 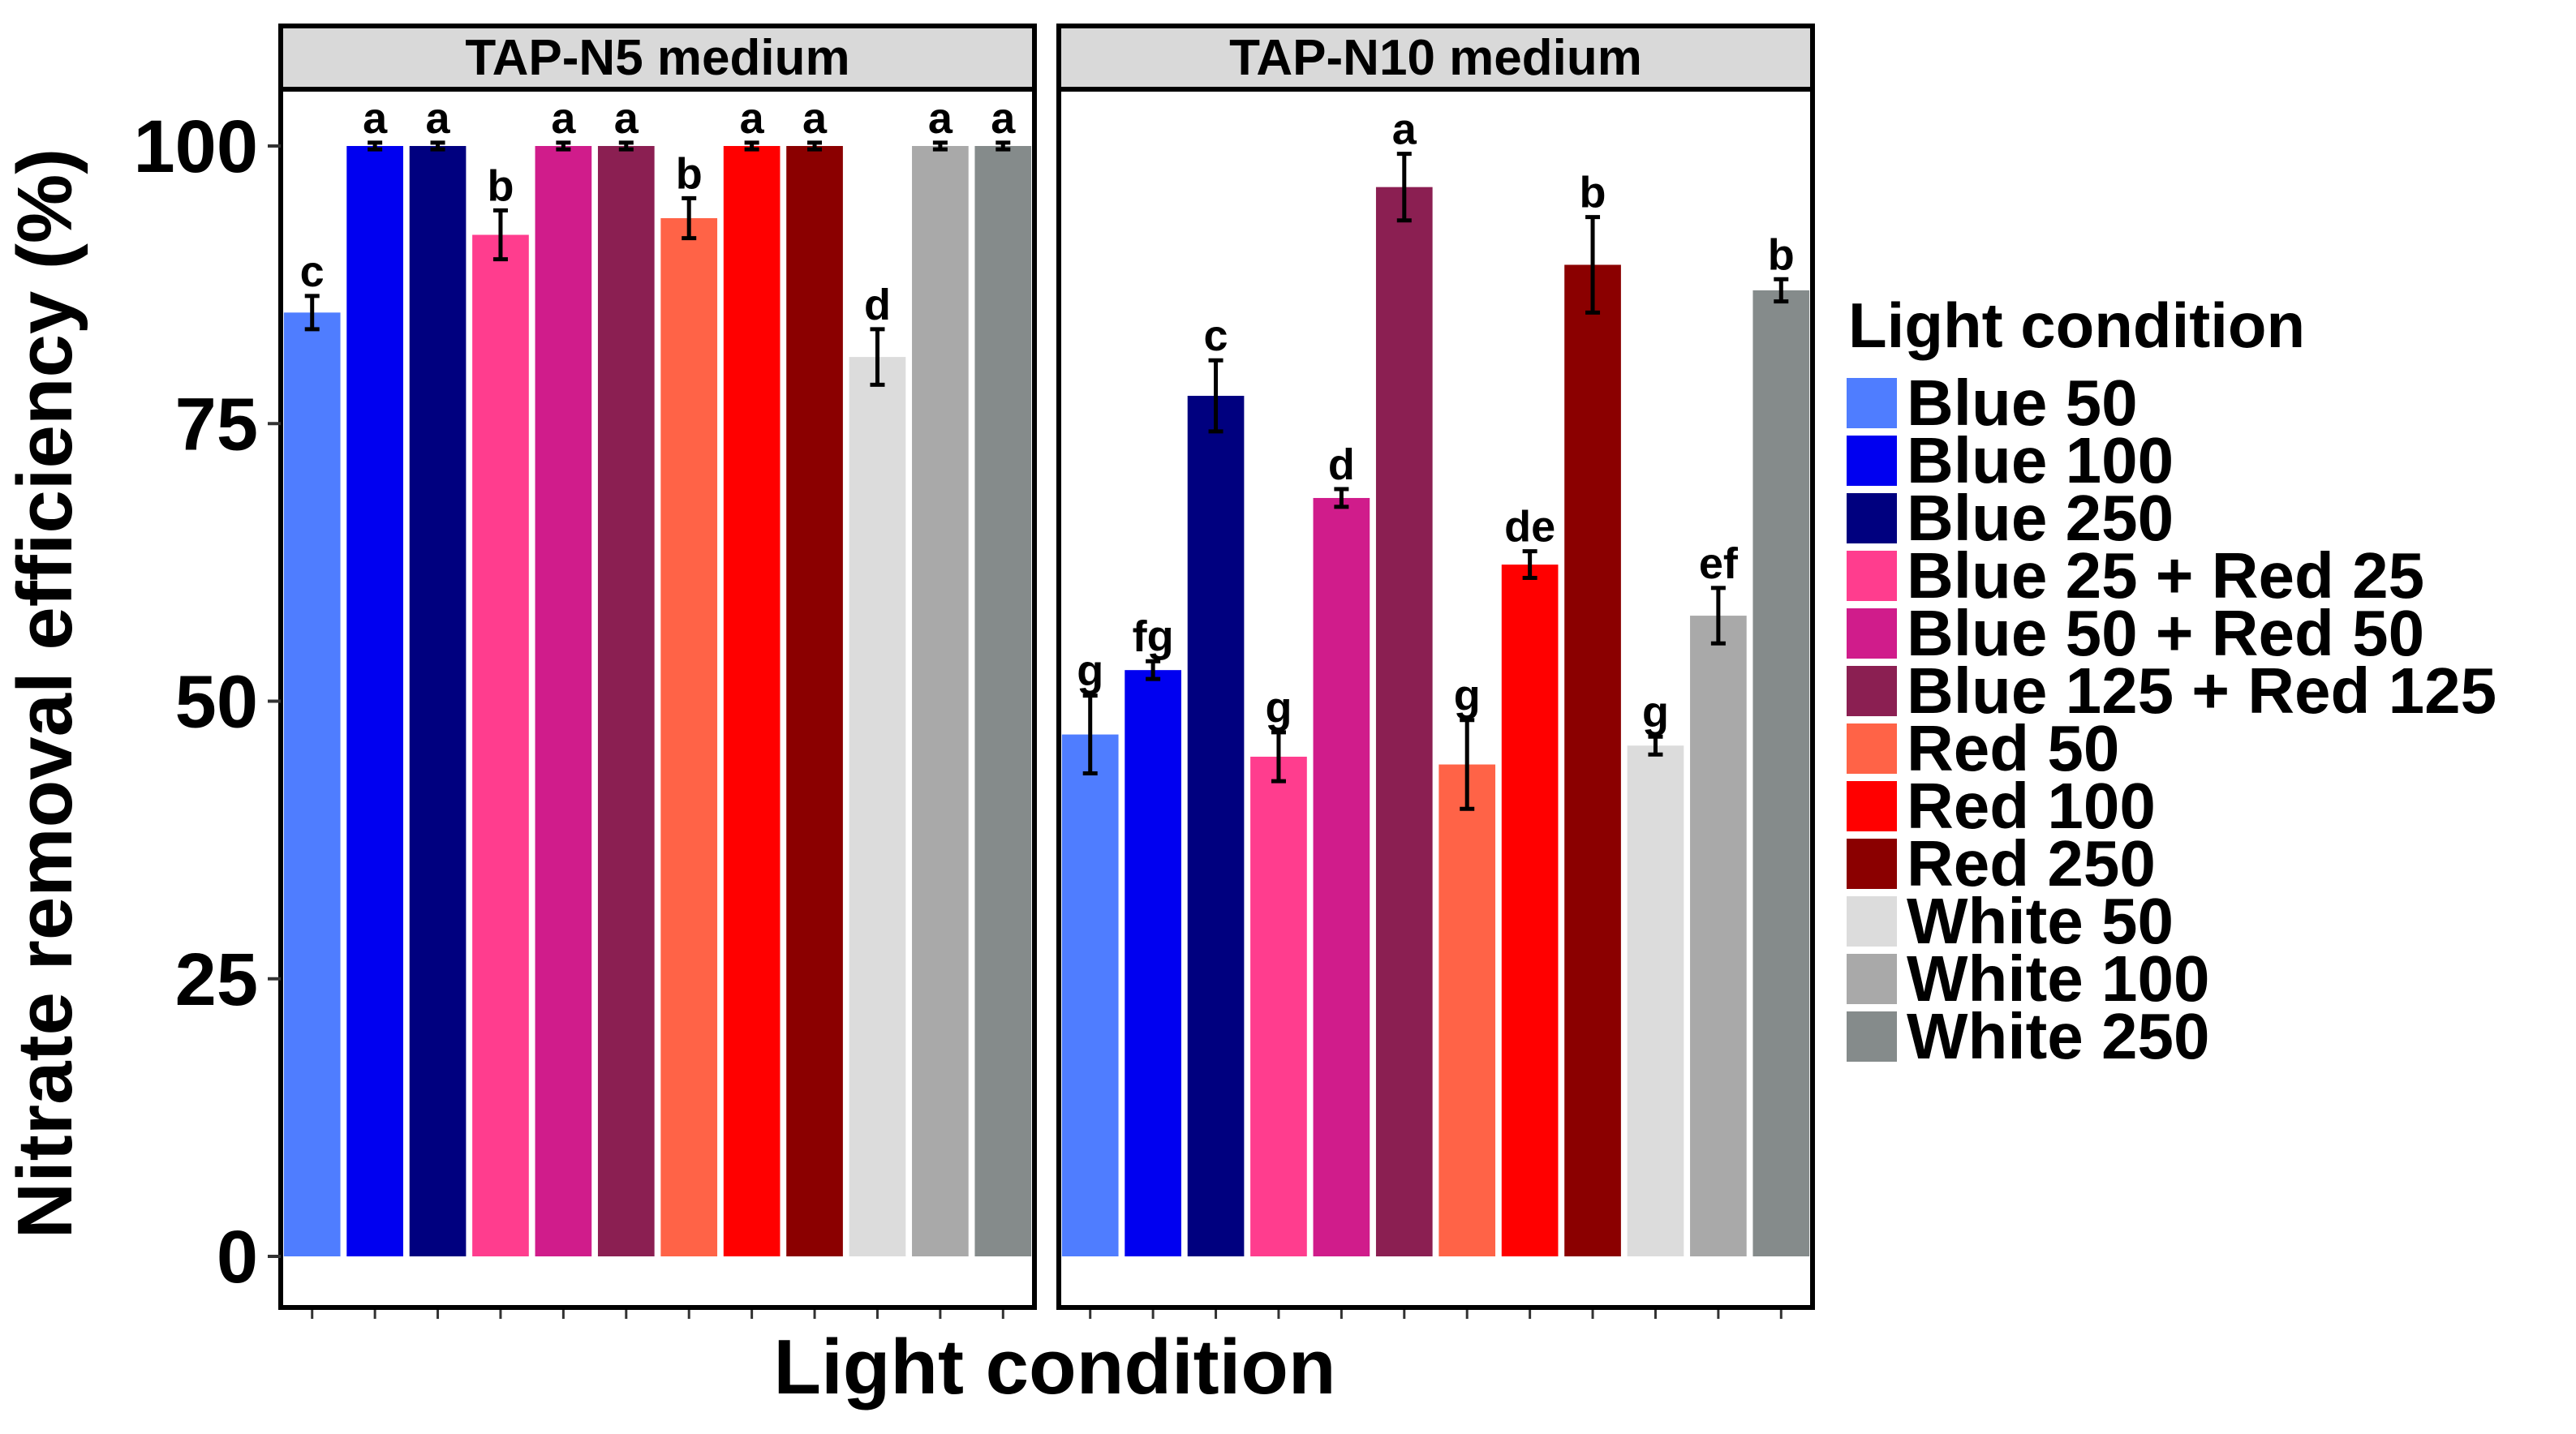 What do you see at coordinates (2041, 921) in the screenshot?
I see `legend-label: White 50` at bounding box center [2041, 921].